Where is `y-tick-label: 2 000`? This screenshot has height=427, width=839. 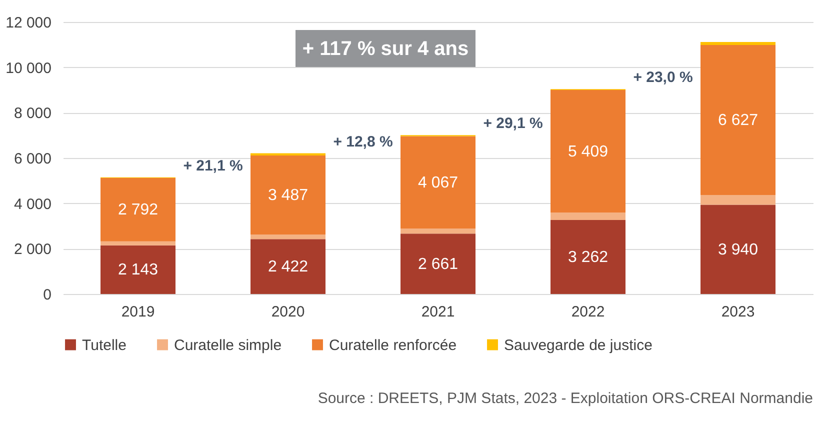 y-tick-label: 2 000 is located at coordinates (33, 249).